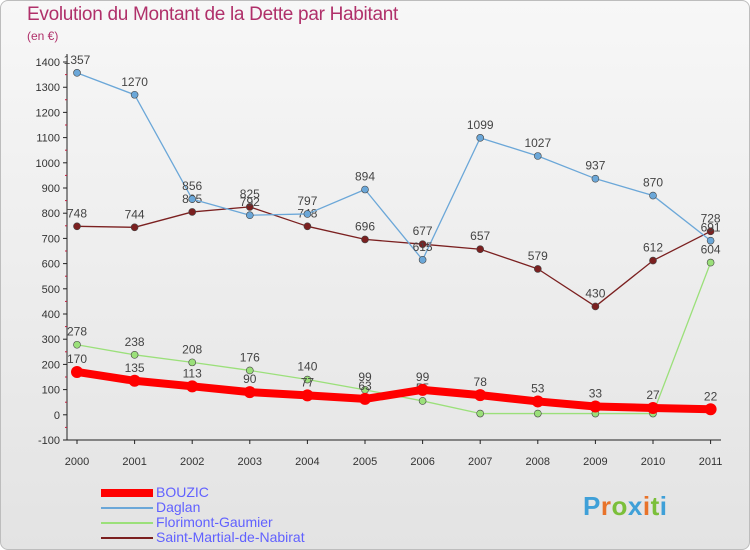  I want to click on data-label-saint-martial-de-nabirat: 677, so click(423, 231).